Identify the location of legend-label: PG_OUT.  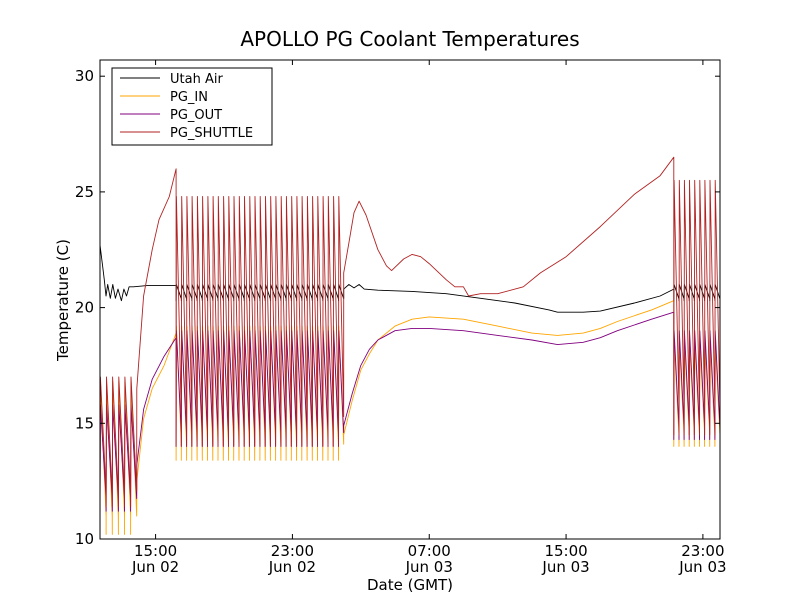
(196, 115).